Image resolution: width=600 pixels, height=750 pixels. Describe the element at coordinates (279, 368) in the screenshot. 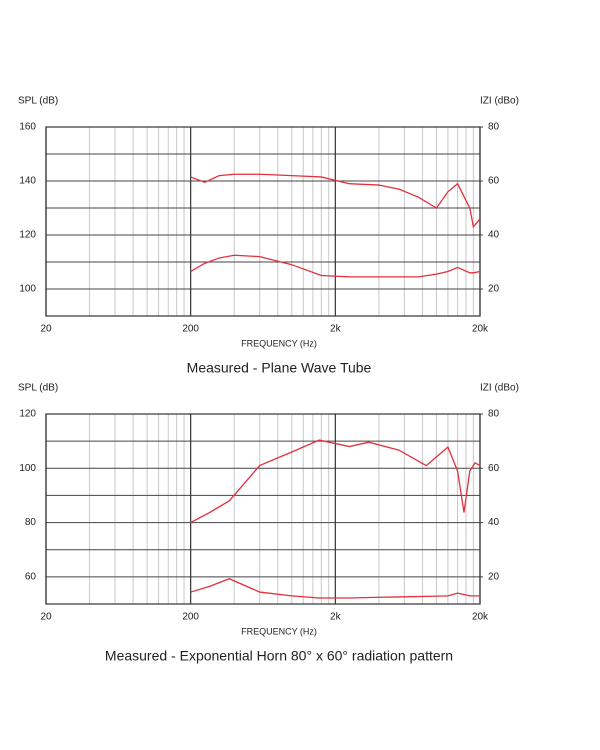

I see `caption: Measured - Plane Wave Tube` at that location.